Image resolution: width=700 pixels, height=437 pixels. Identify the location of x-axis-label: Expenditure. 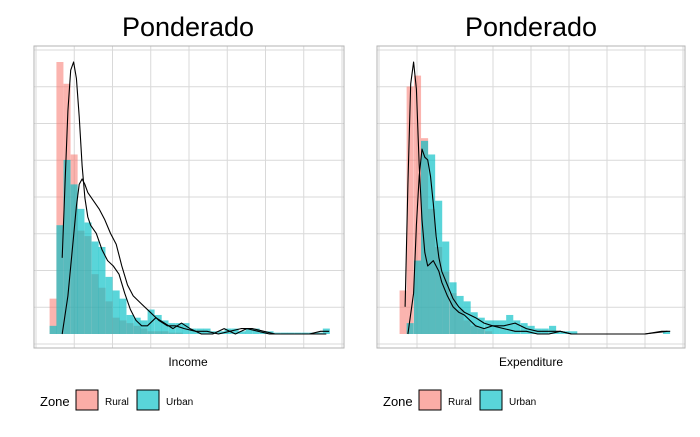
(531, 362).